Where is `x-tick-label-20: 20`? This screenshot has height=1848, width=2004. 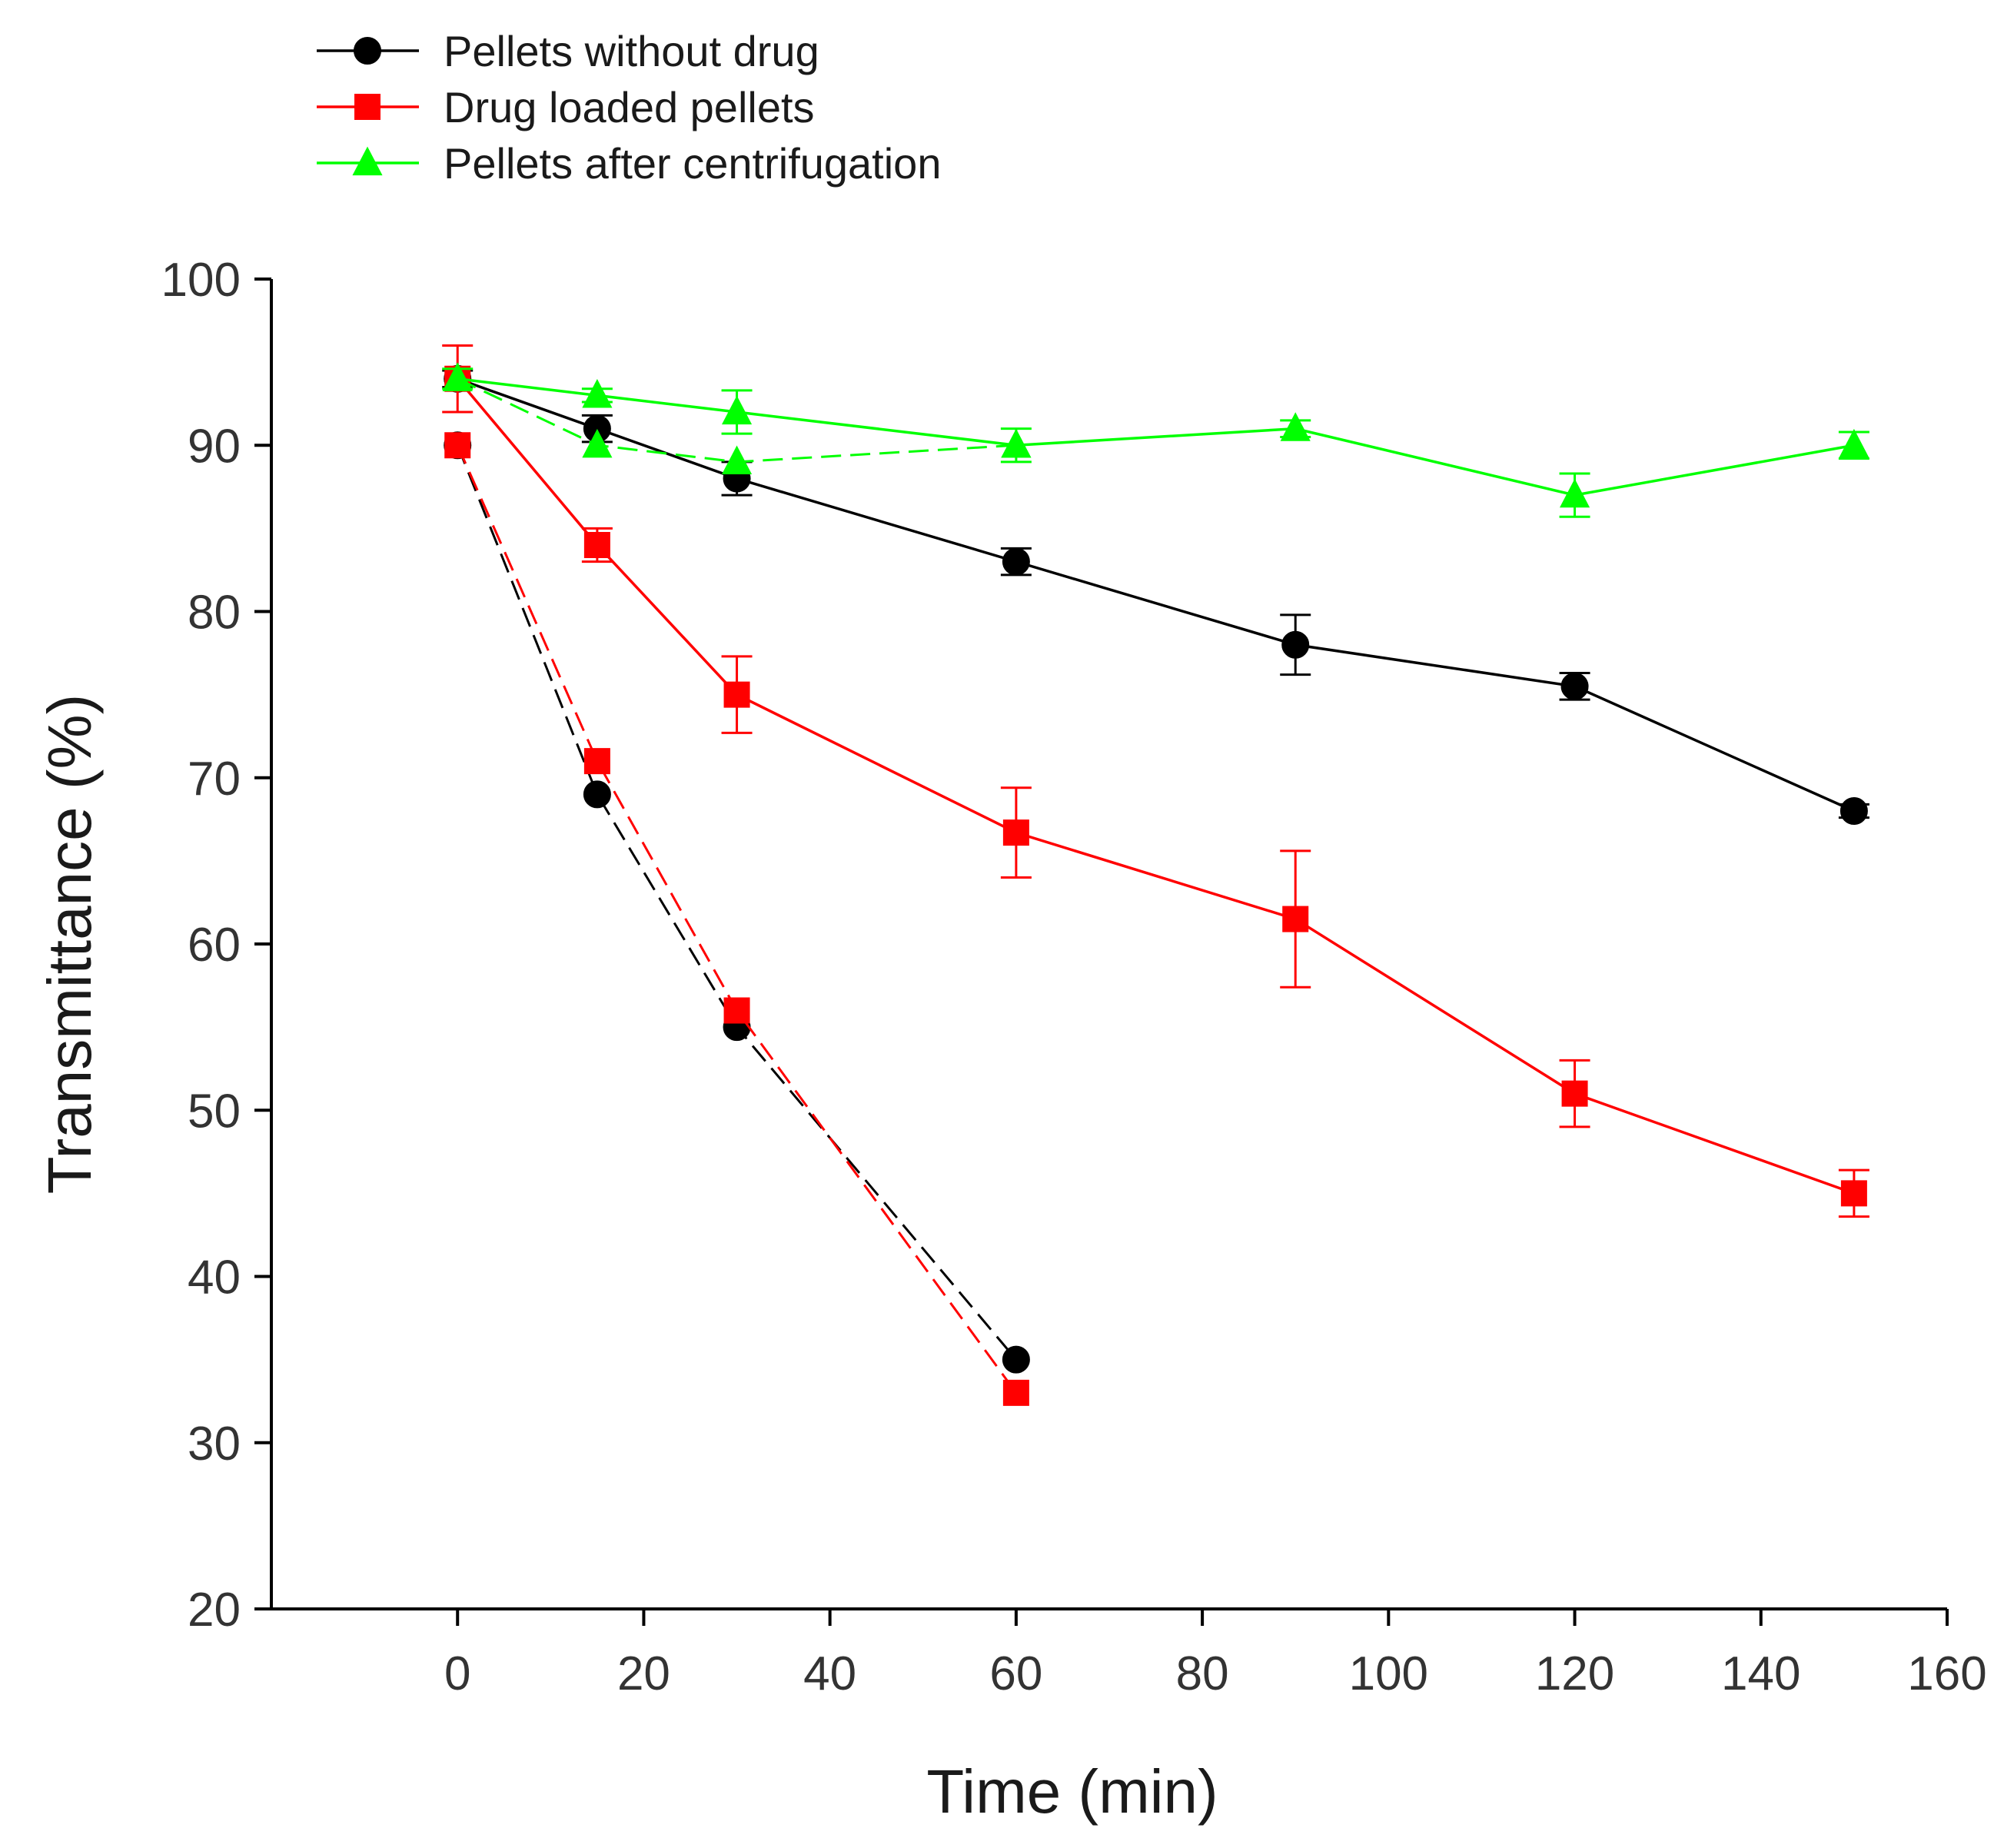 x-tick-label-20: 20 is located at coordinates (643, 1673).